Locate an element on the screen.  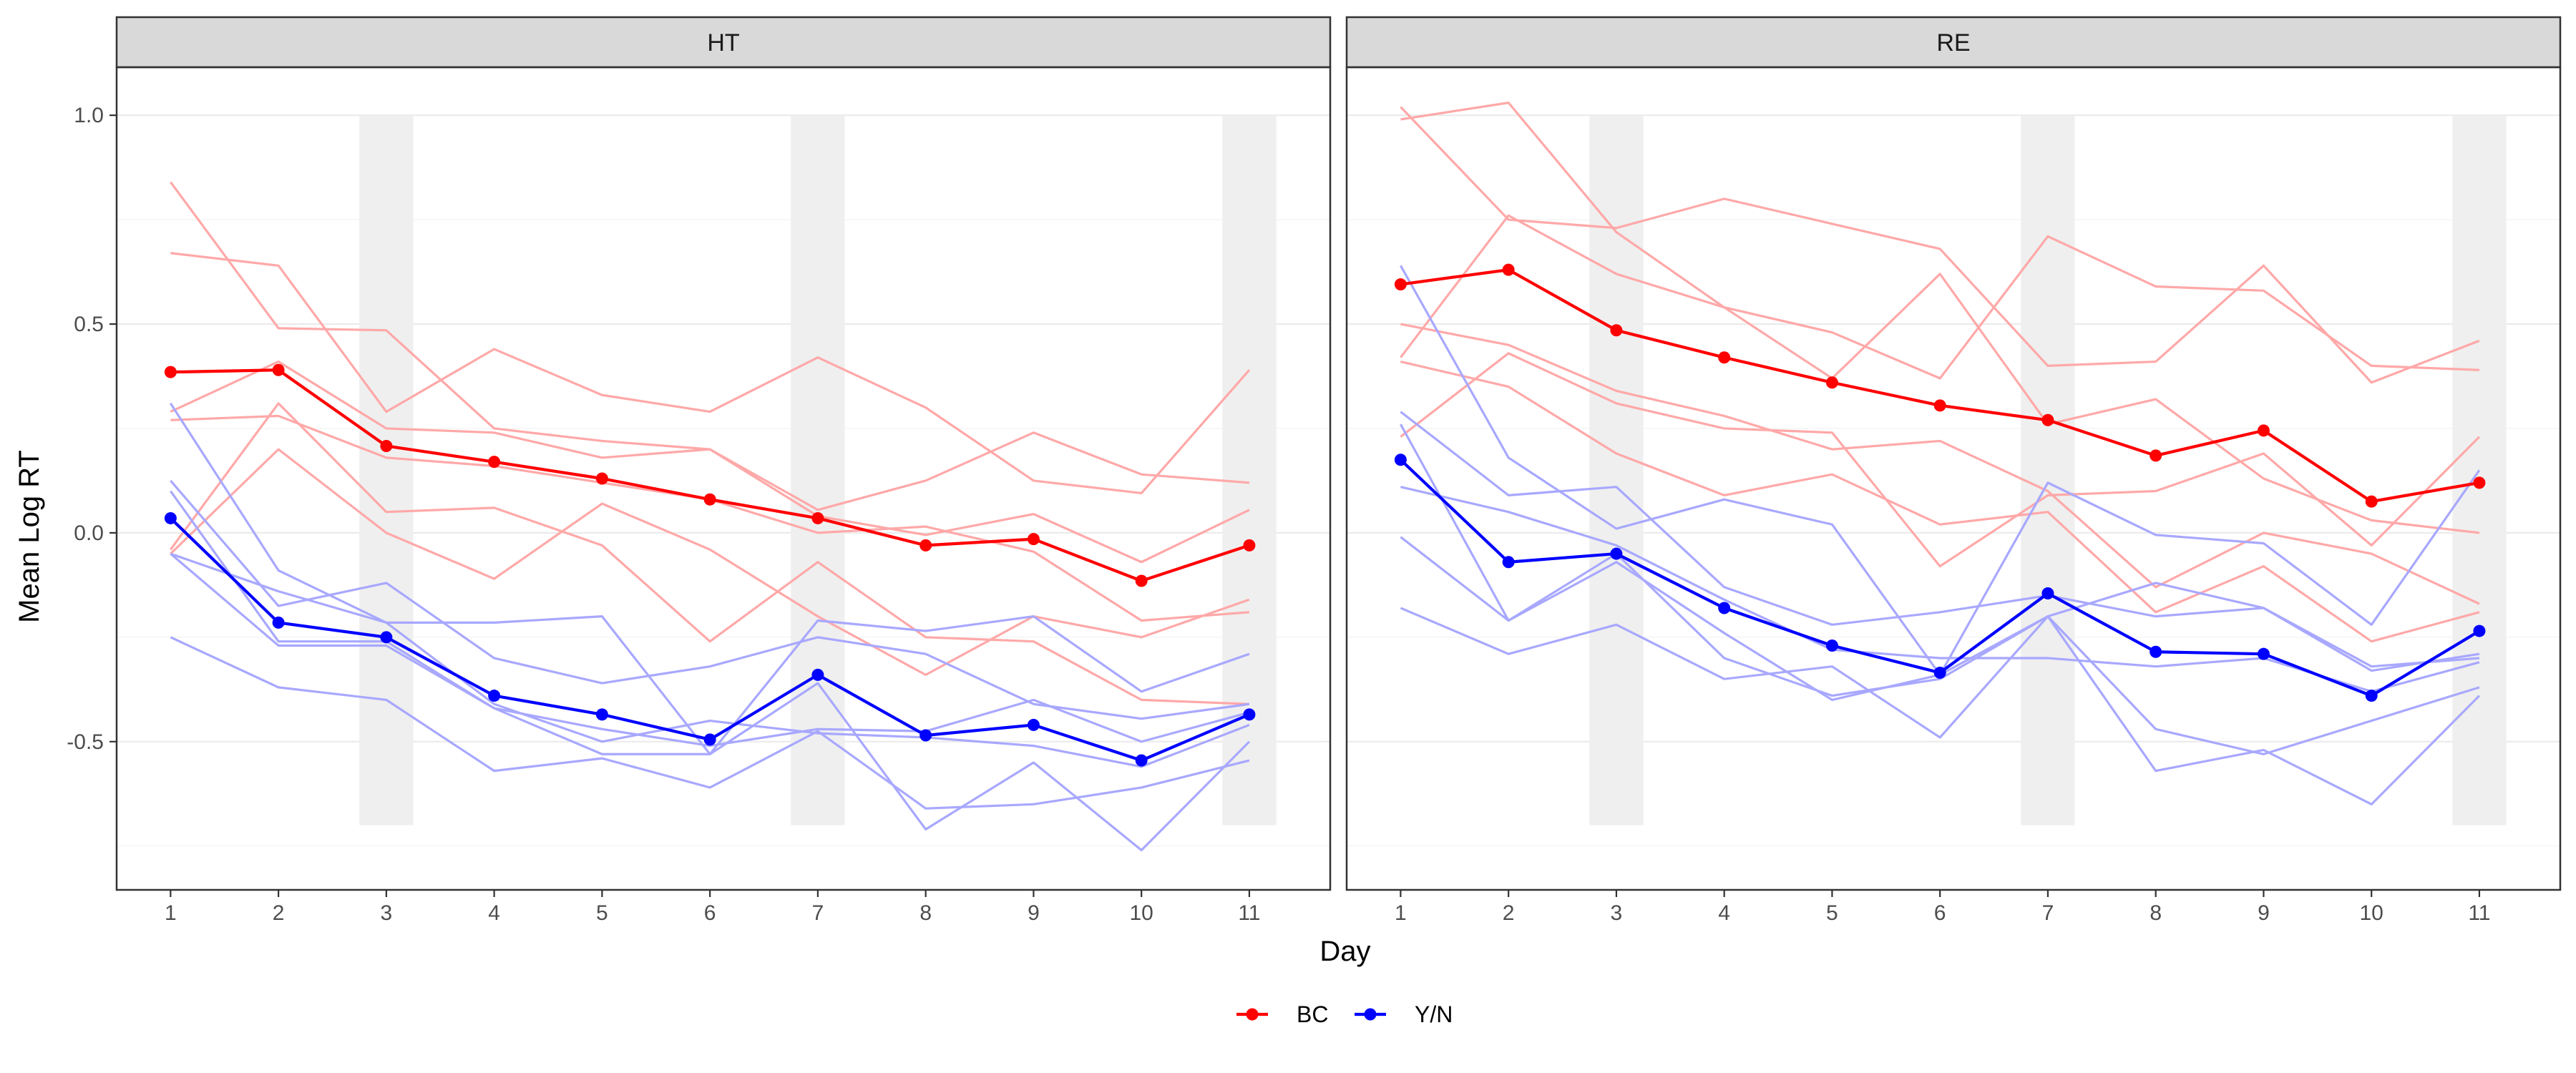
y-axis-title: Mean Log RT is located at coordinates (29, 536).